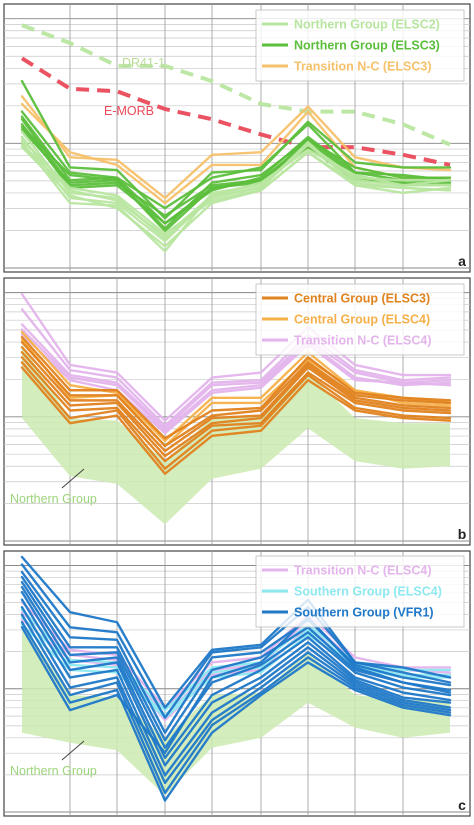  I want to click on panel-label: a, so click(462, 261).